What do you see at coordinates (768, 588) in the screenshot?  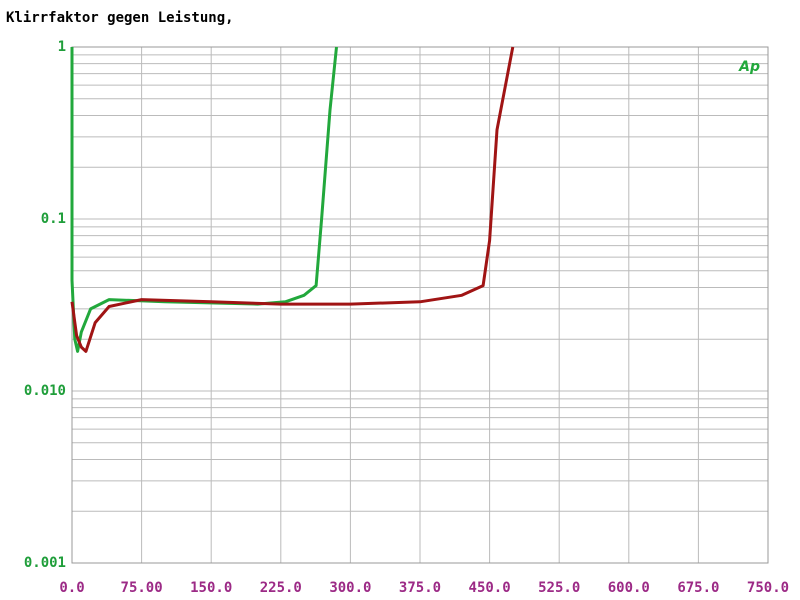 I see `x-tick-label: 750.0` at bounding box center [768, 588].